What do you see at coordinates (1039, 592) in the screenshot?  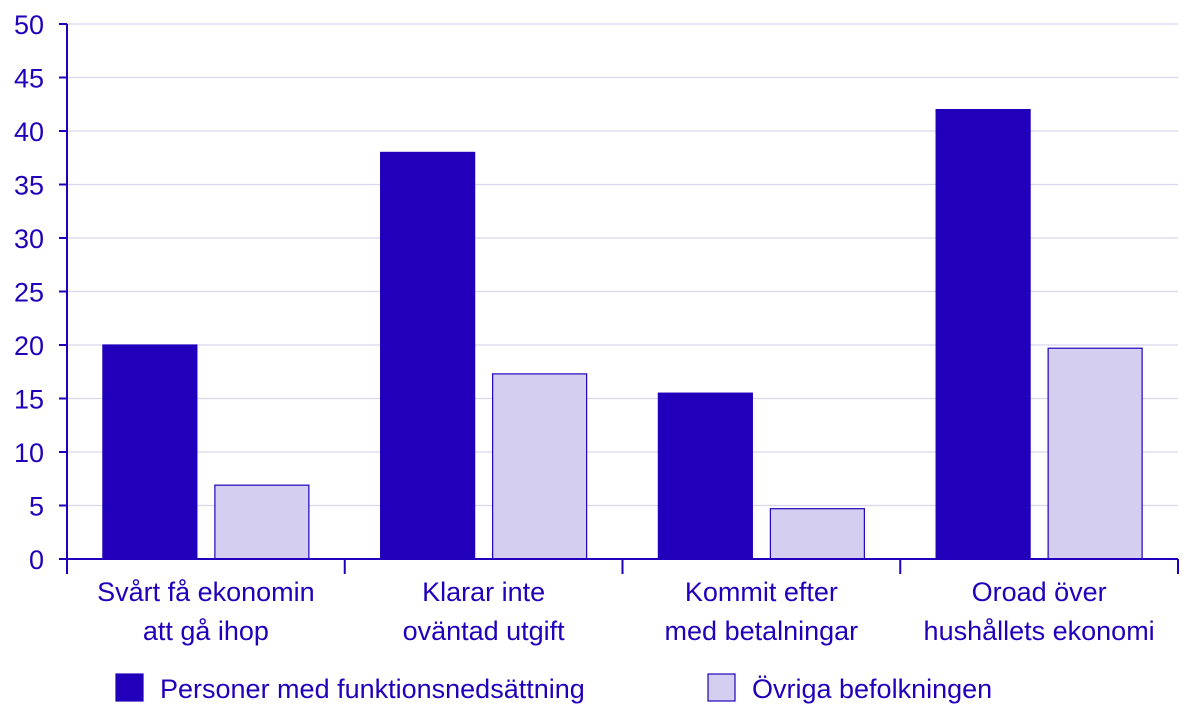 I see `category-label-line: Oroad över` at bounding box center [1039, 592].